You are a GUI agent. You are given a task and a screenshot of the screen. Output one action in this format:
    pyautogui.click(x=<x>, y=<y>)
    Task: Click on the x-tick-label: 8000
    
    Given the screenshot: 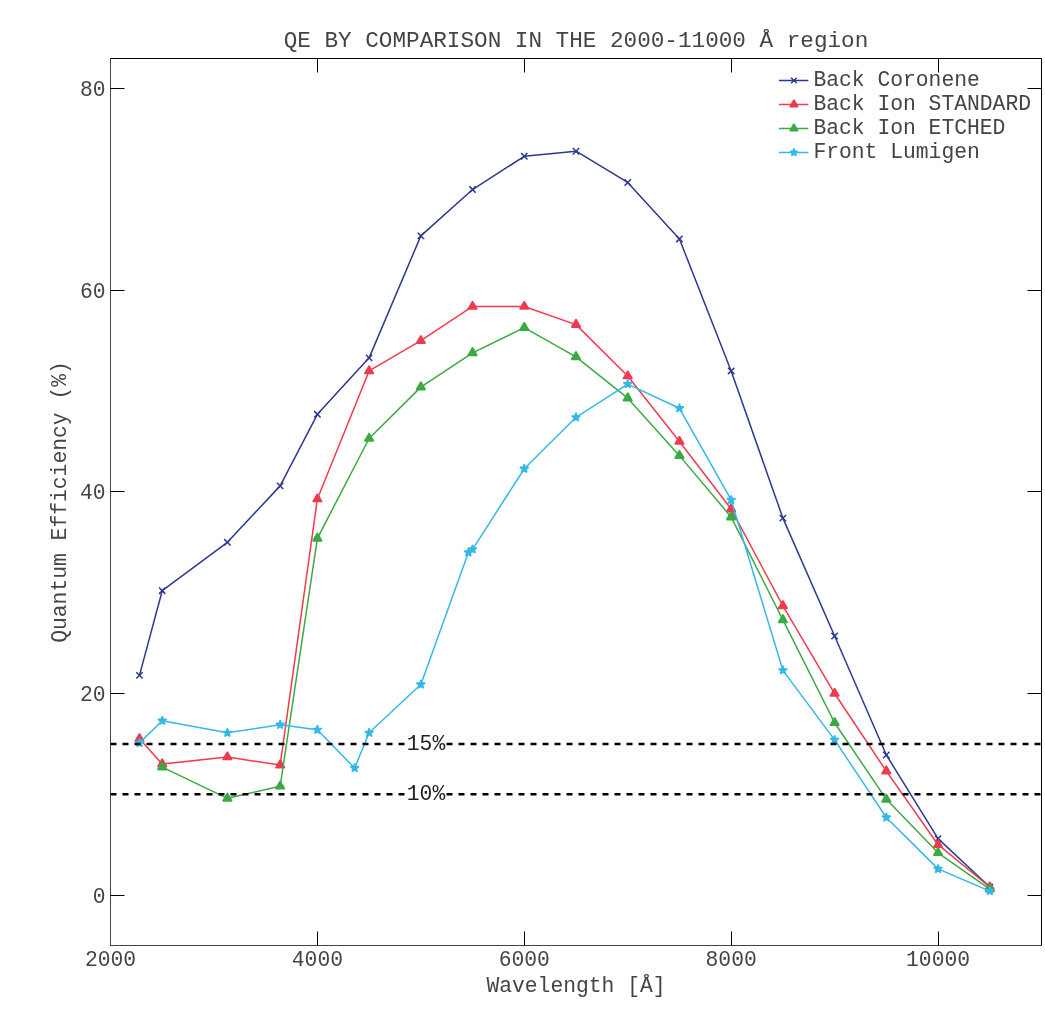 What is the action you would take?
    pyautogui.click(x=731, y=959)
    